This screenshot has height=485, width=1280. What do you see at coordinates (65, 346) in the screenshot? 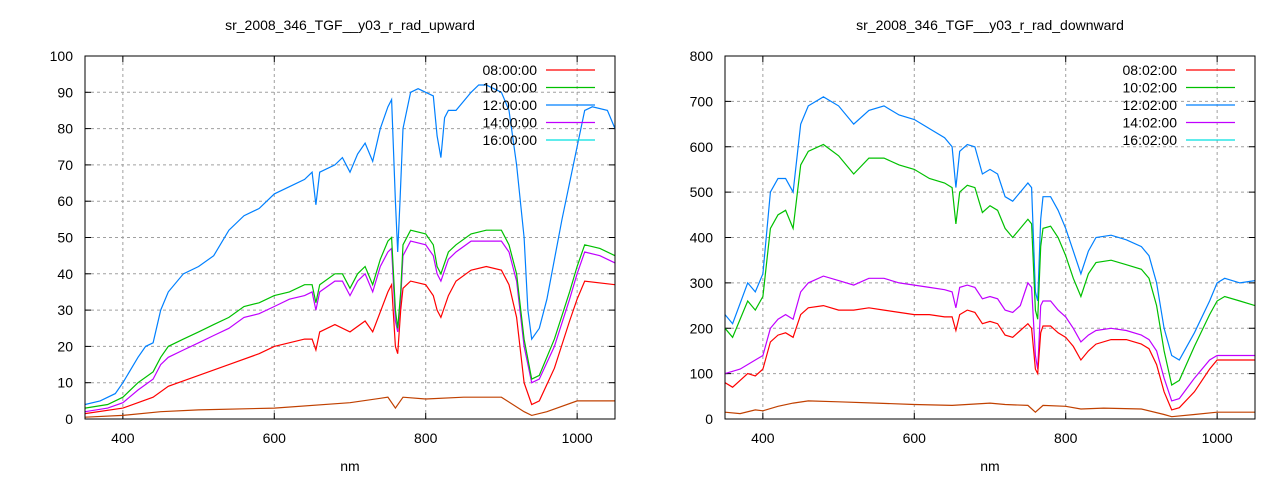
I see `y-tick-label: 20` at bounding box center [65, 346].